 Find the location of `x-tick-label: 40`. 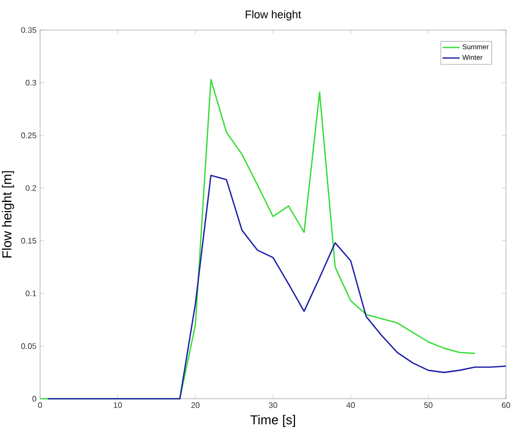

x-tick-label: 40 is located at coordinates (350, 405).